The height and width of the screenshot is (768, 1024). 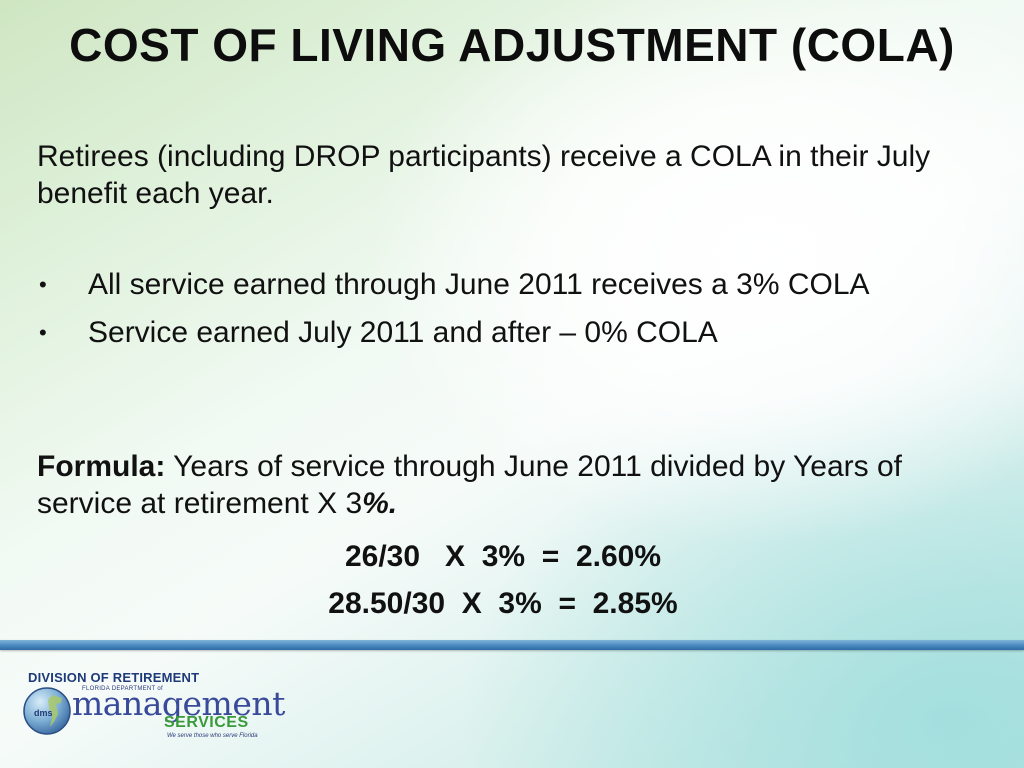 I want to click on formula-percent: %., so click(x=380, y=503).